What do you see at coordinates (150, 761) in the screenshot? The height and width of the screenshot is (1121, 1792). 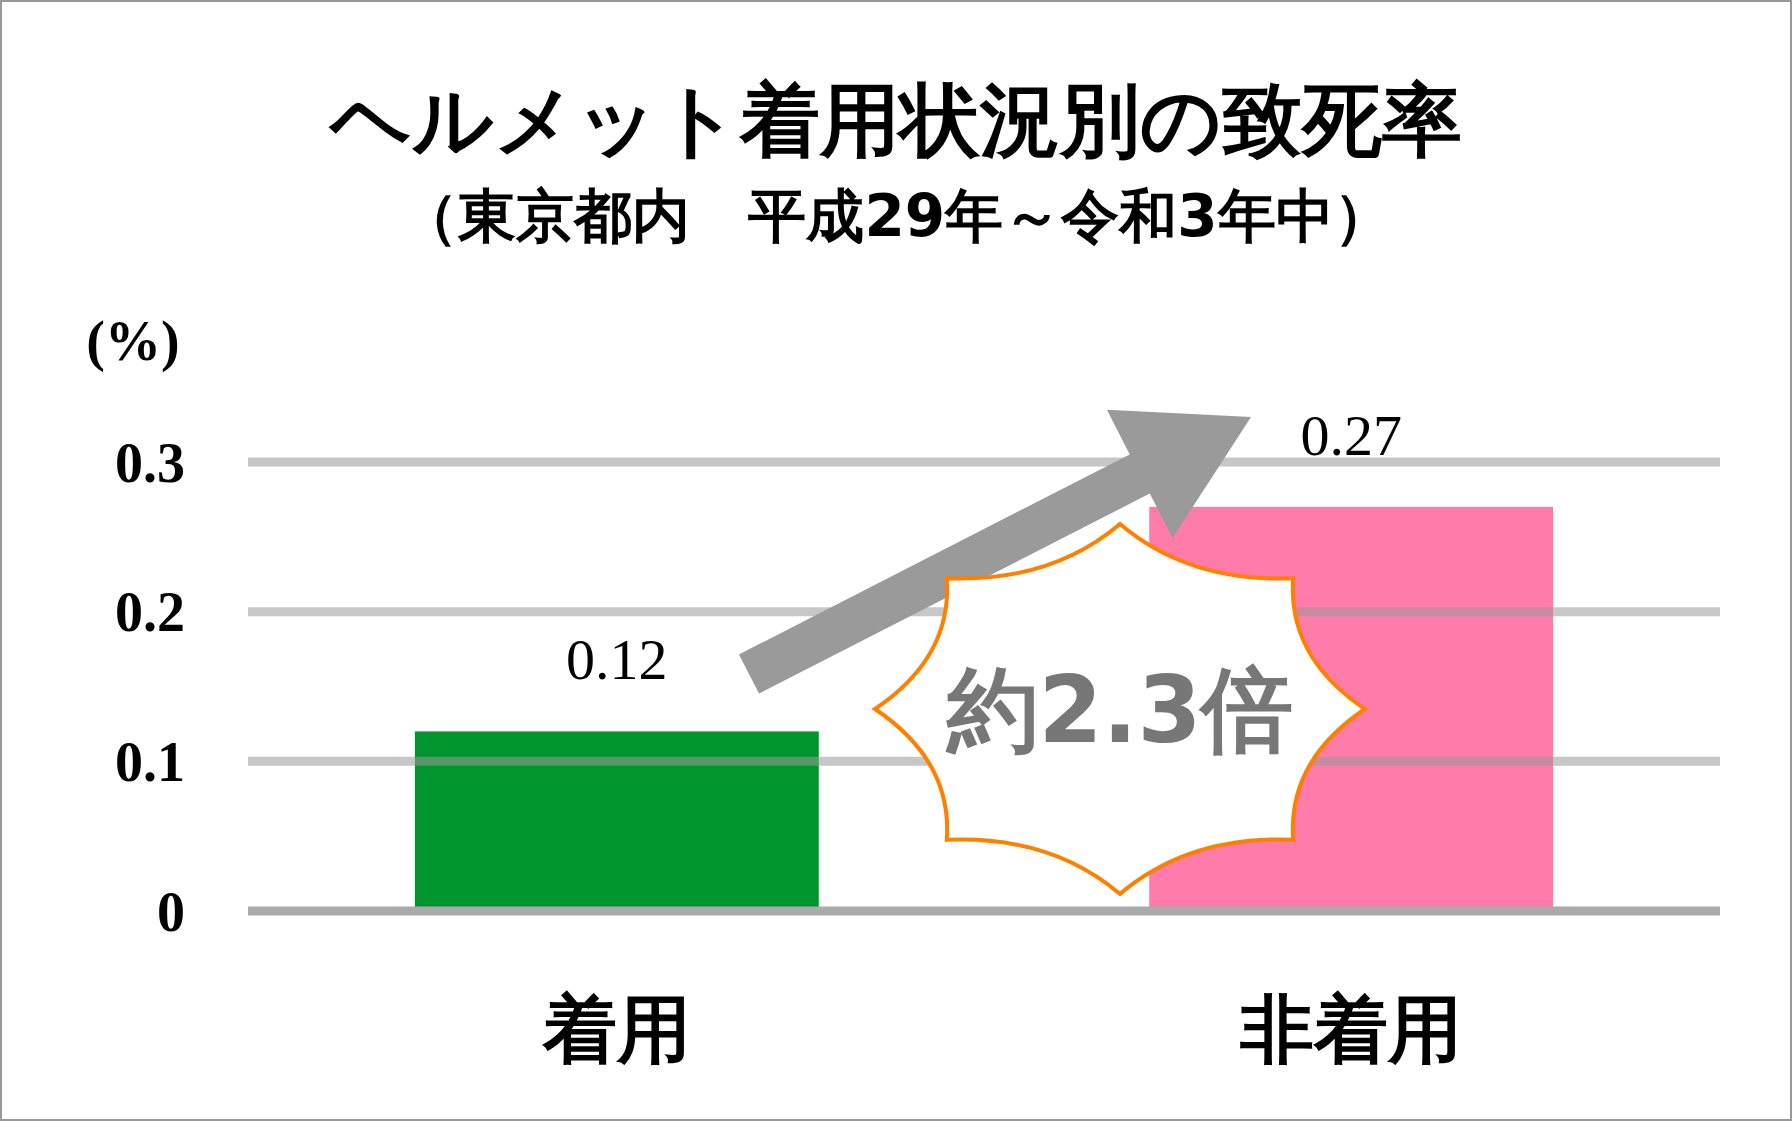 I see `y-tick-label: 0.1` at bounding box center [150, 761].